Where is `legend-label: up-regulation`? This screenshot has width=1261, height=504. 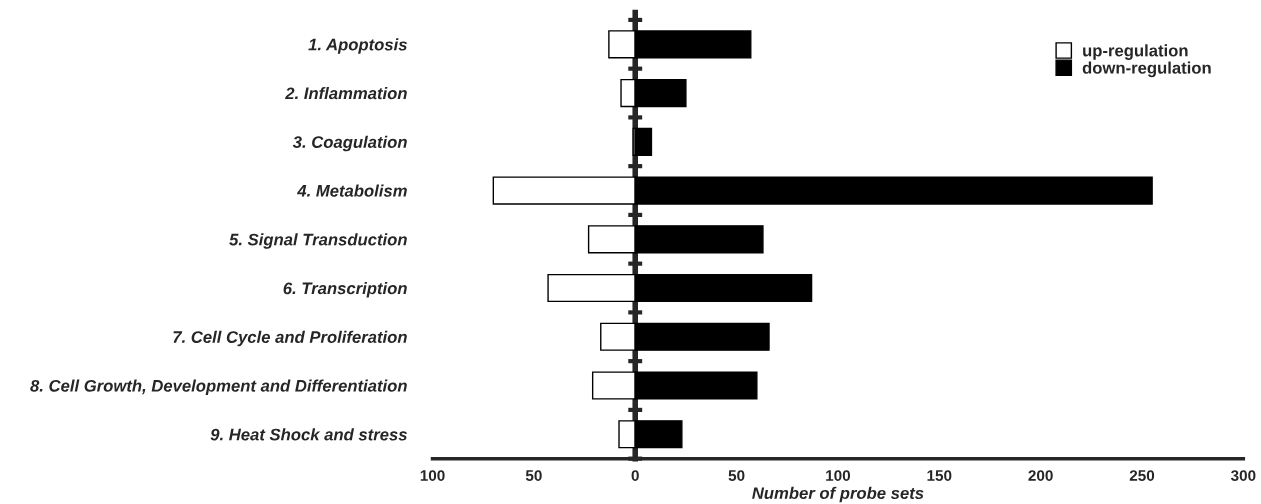 legend-label: up-regulation is located at coordinates (1135, 52).